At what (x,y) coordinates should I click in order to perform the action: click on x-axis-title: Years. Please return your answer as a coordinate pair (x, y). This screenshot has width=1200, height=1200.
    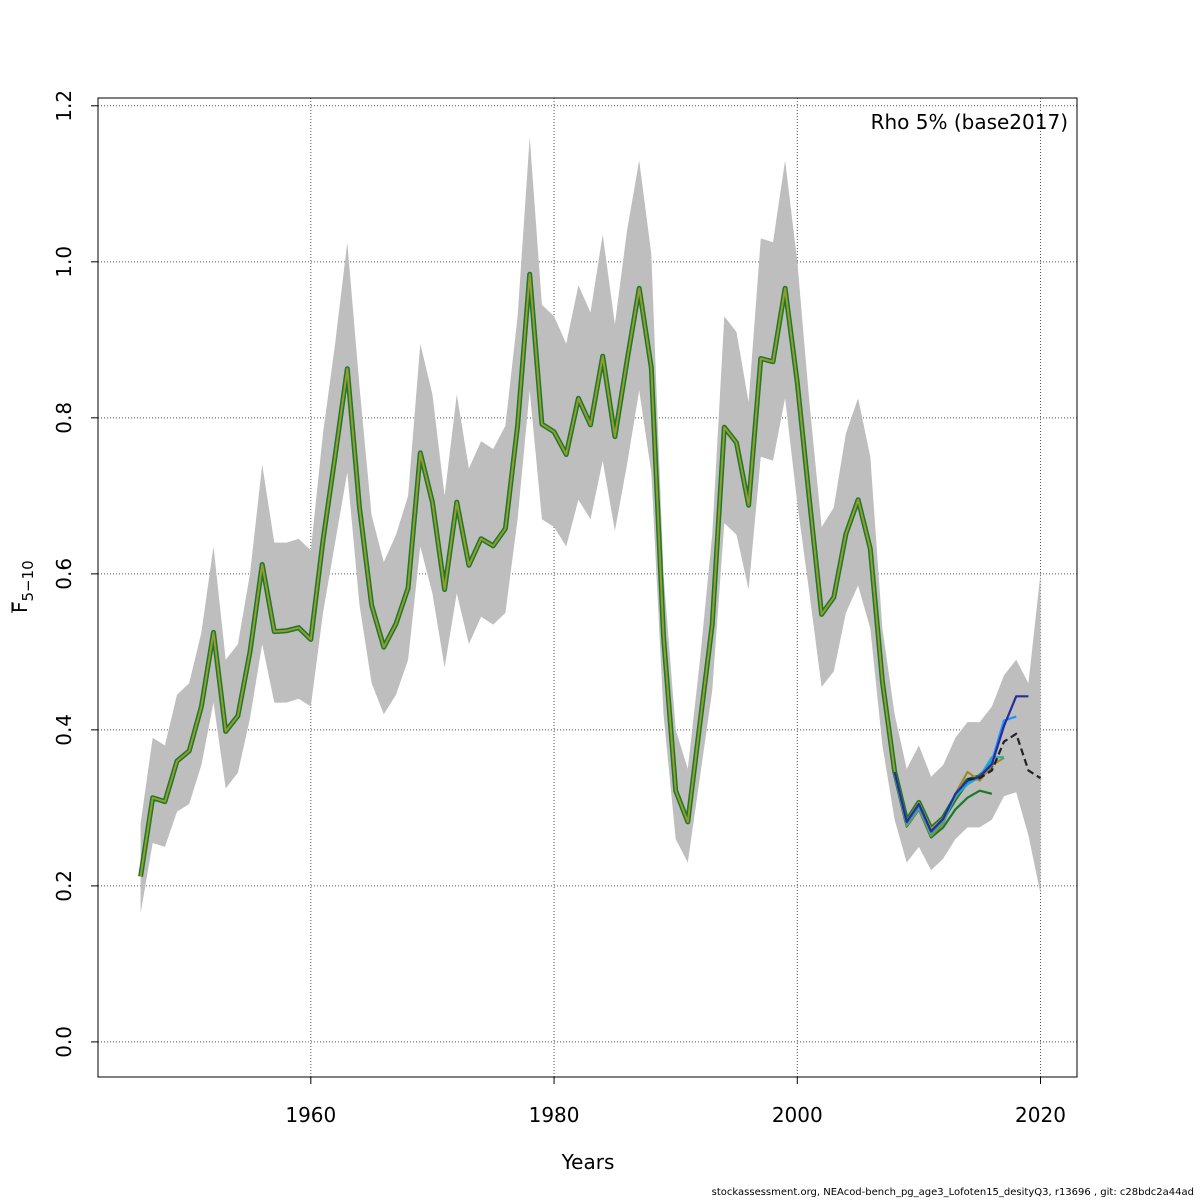
    Looking at the image, I should click on (588, 1162).